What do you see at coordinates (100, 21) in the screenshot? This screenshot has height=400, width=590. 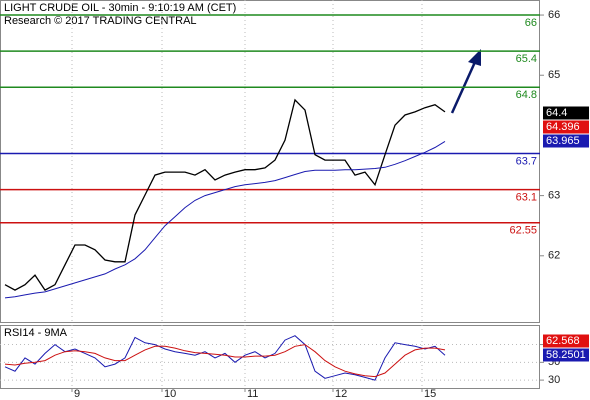 I see `chart-subtitle: Research © 2017 TRADING CENTRAL` at bounding box center [100, 21].